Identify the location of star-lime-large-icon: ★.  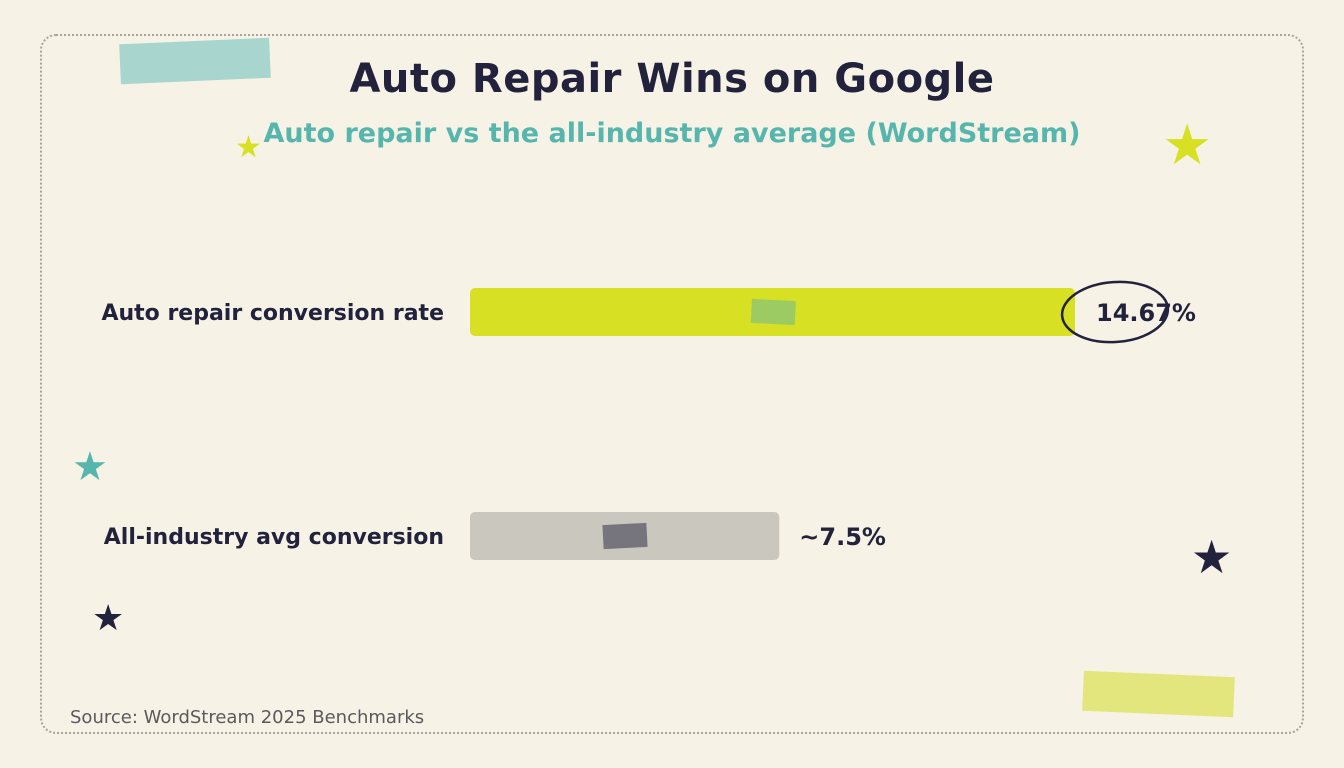
(1187, 145).